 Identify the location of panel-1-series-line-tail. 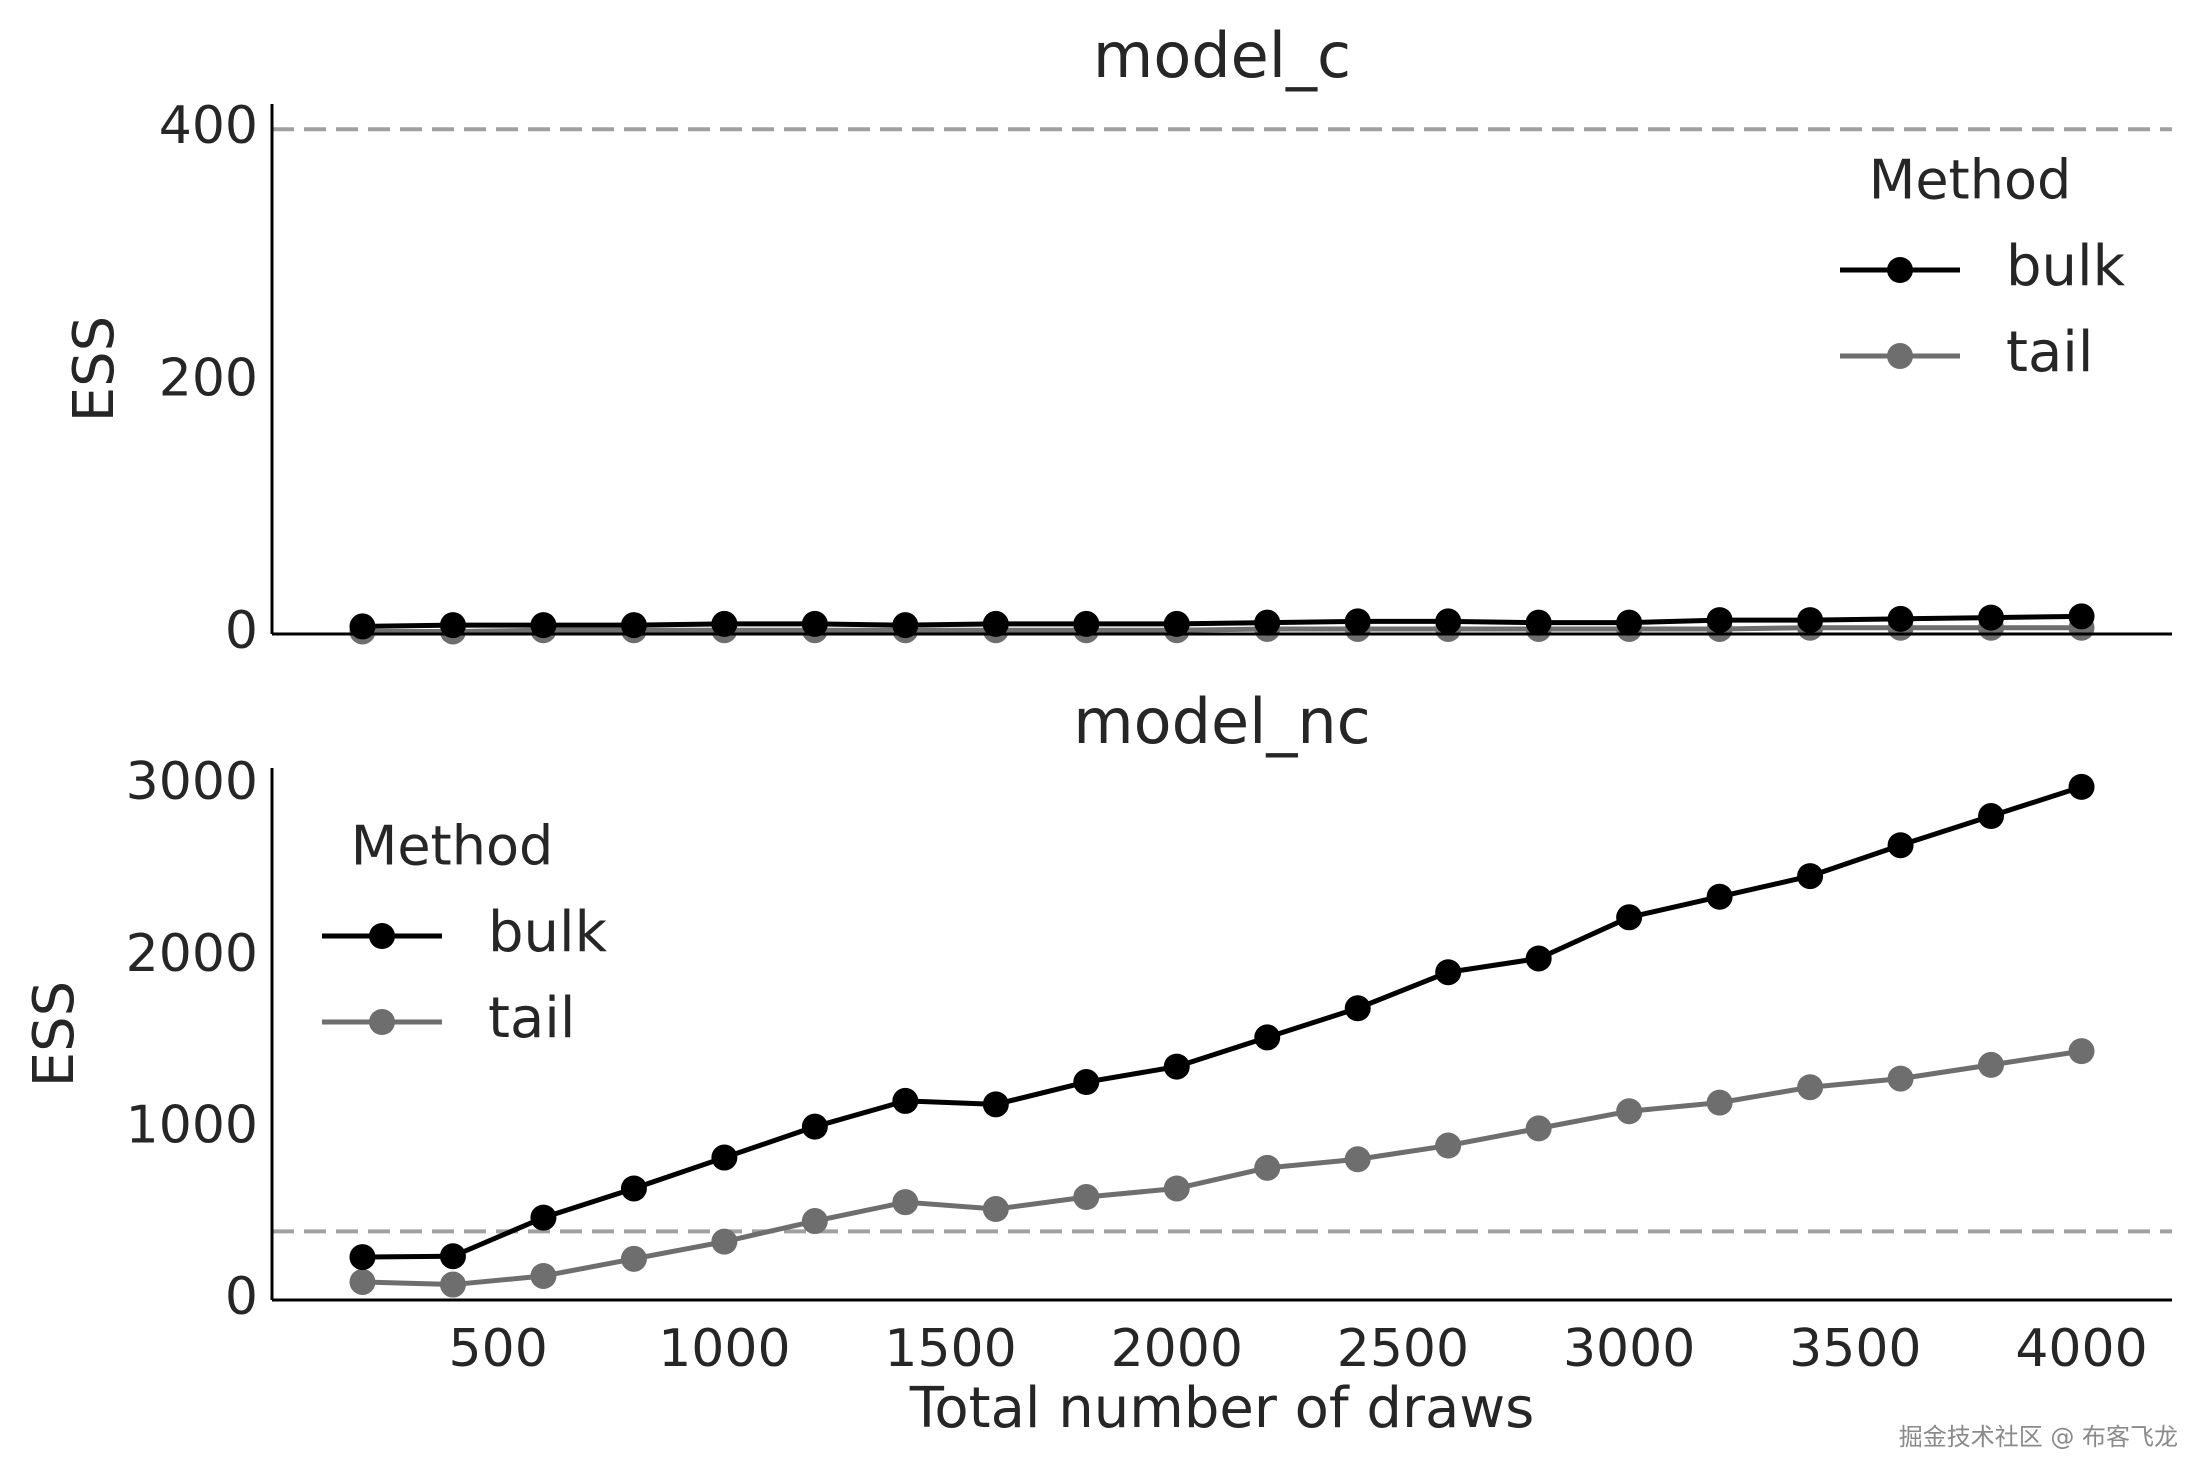
(1222, 629).